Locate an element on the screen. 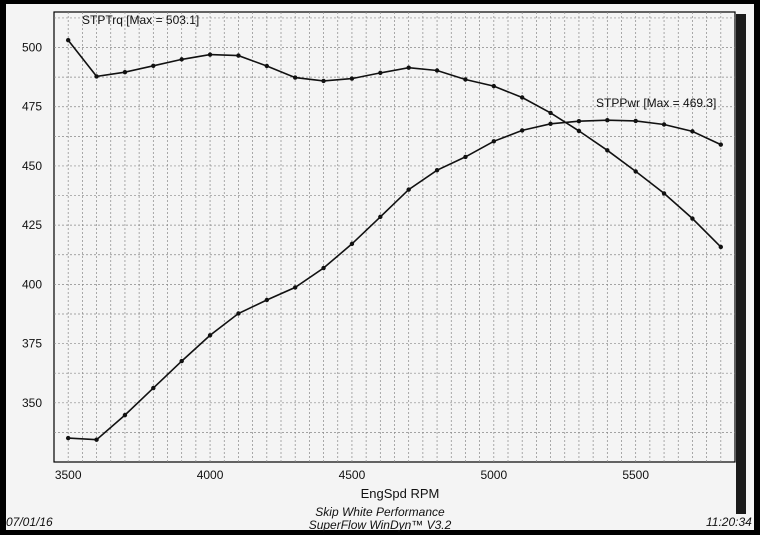  footer-time: 11:20:34 is located at coordinates (729, 522).